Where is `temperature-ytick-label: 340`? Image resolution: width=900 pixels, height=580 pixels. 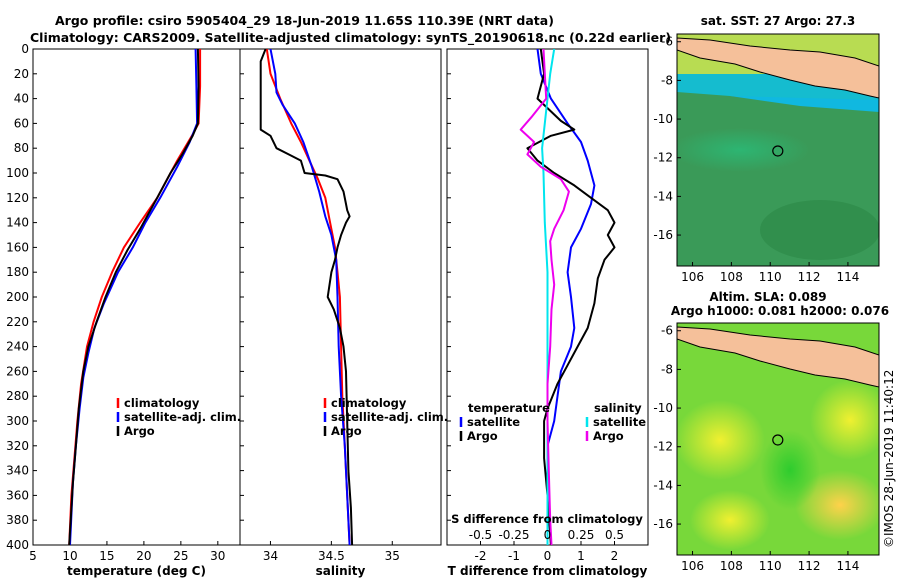
temperature-ytick-label: 340 is located at coordinates (17, 471).